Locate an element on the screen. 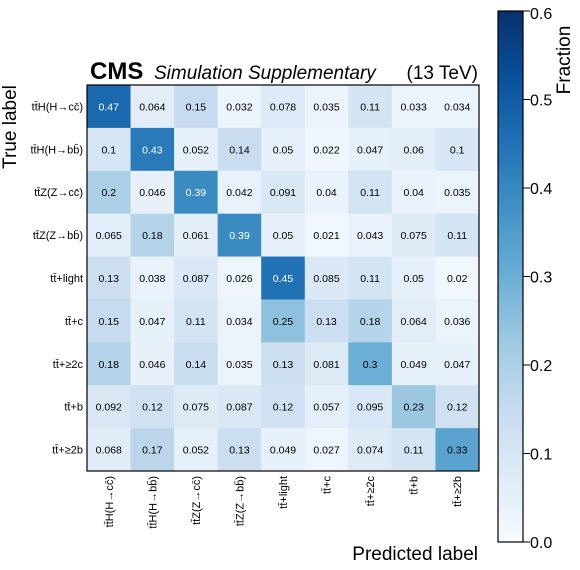 This screenshot has height=570, width=580. cell-value-label: 0.25 is located at coordinates (283, 322).